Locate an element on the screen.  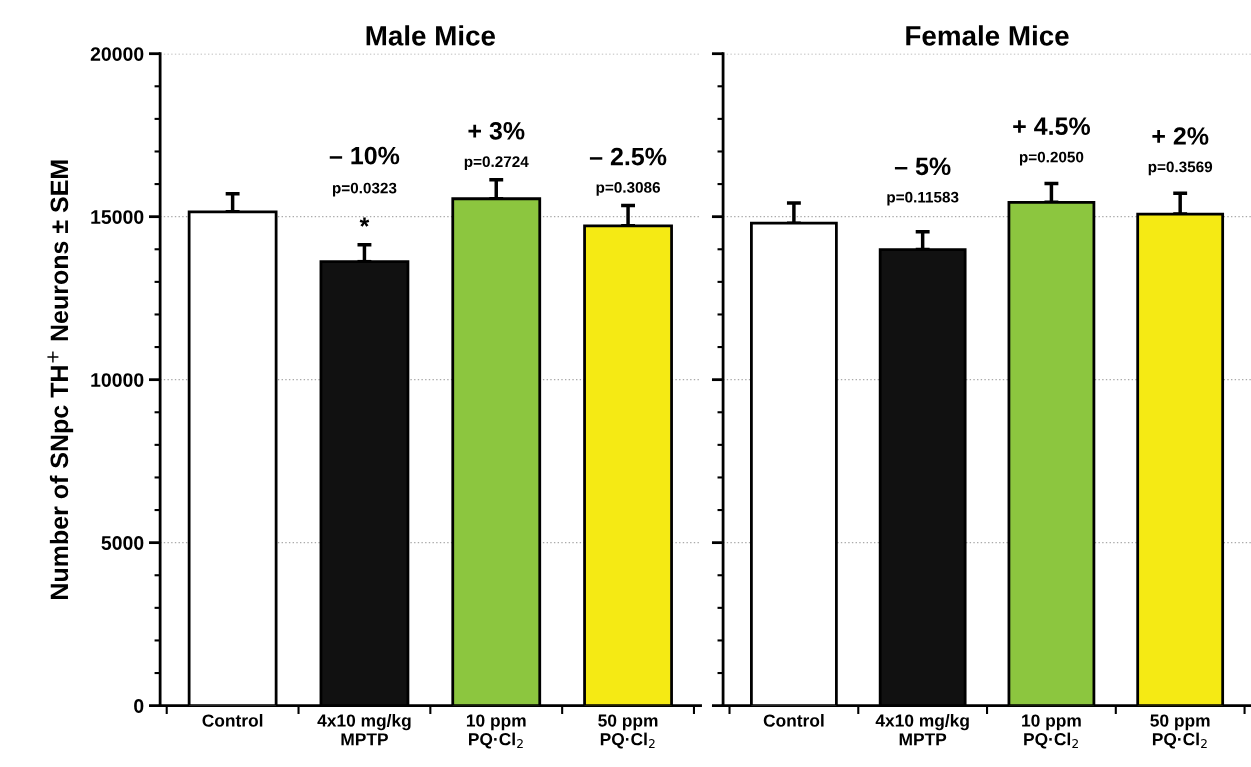
y-tick-label: 10000 is located at coordinates (117, 380).